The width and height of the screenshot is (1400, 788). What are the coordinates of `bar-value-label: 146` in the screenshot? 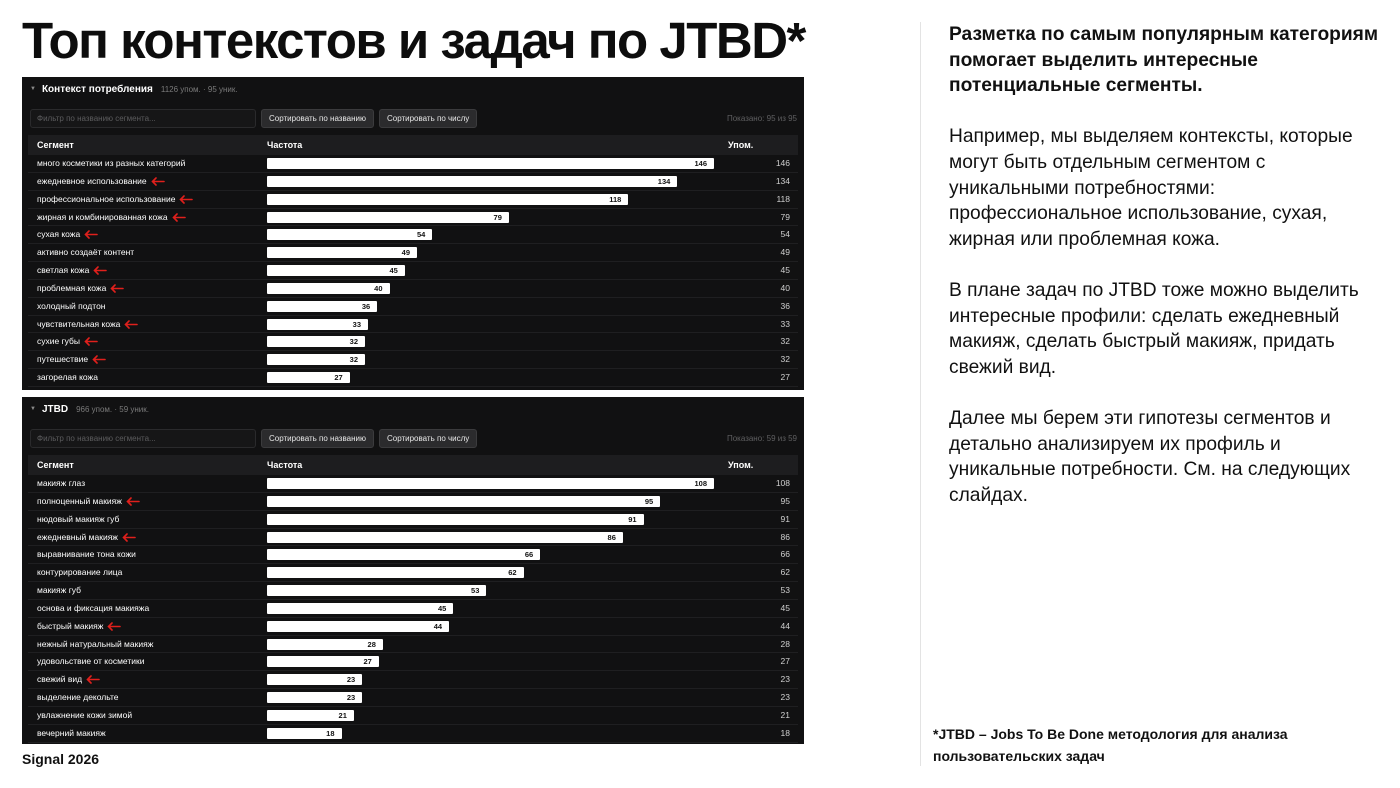 It's located at (700, 163).